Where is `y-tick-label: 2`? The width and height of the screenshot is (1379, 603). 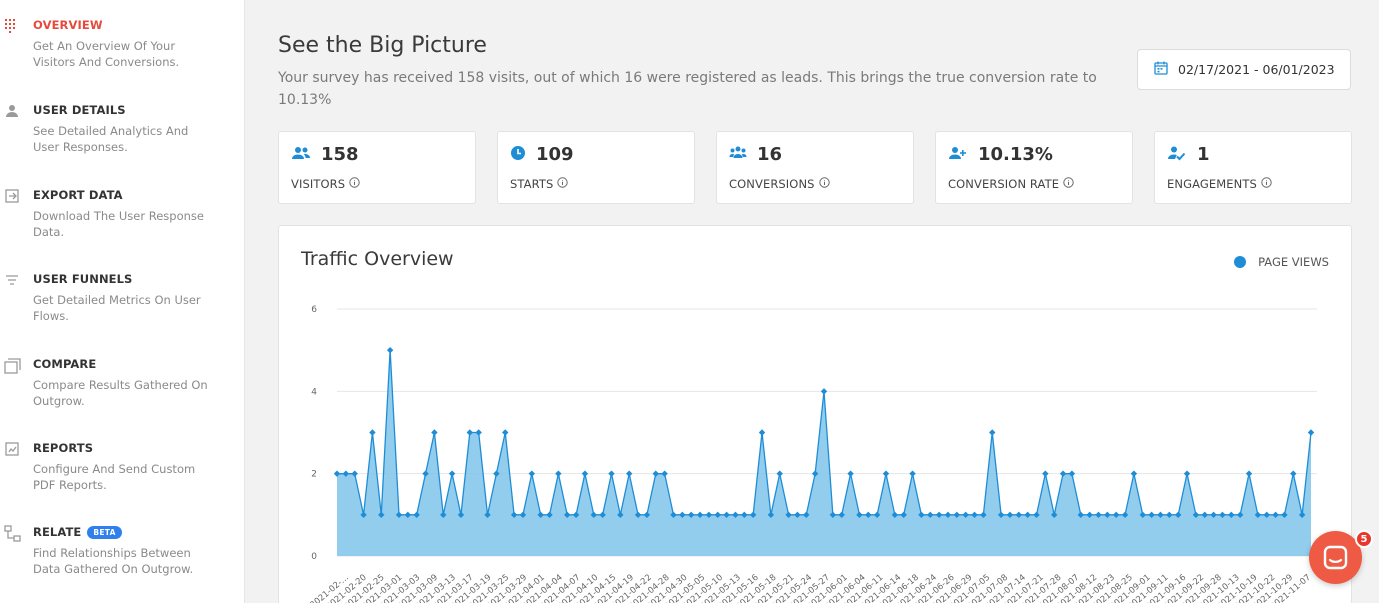 y-tick-label: 2 is located at coordinates (314, 475).